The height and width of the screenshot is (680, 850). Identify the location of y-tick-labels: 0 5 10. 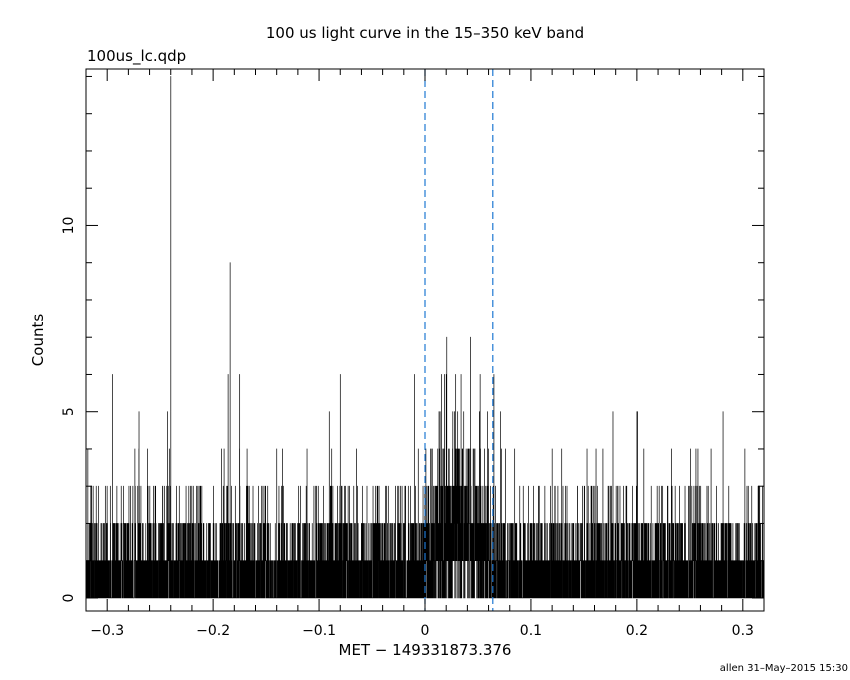
(69, 410).